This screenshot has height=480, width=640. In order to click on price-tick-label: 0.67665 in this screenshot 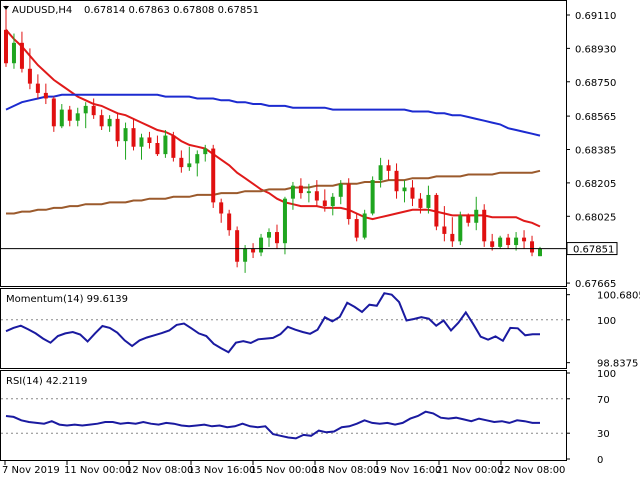, I will do `click(595, 284)`.